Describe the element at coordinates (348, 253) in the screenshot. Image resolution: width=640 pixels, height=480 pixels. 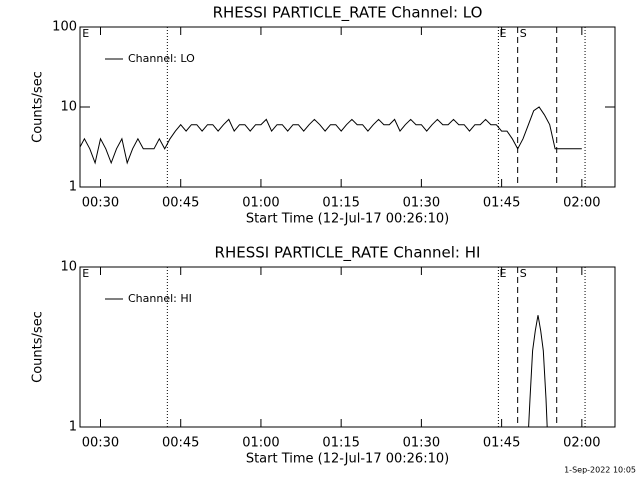
I see `chart-title: RHESSI PARTICLE_RATE Channel: HI` at that location.